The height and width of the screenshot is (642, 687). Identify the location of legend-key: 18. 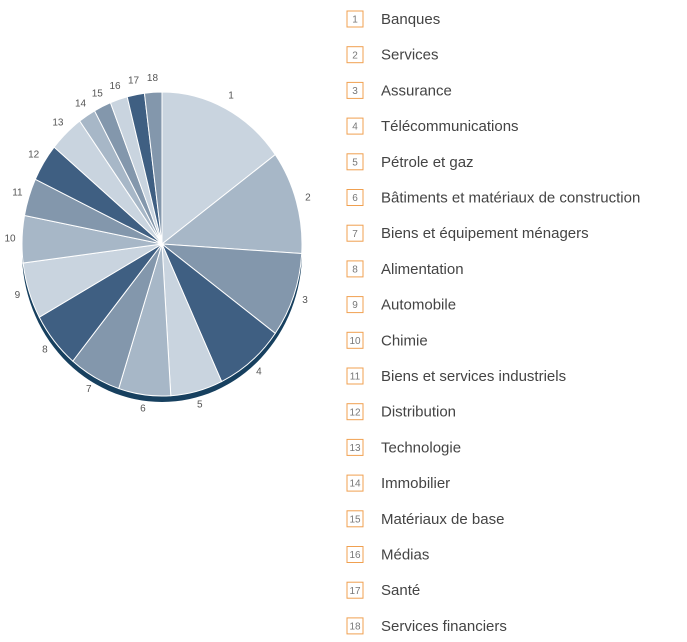
(355, 627).